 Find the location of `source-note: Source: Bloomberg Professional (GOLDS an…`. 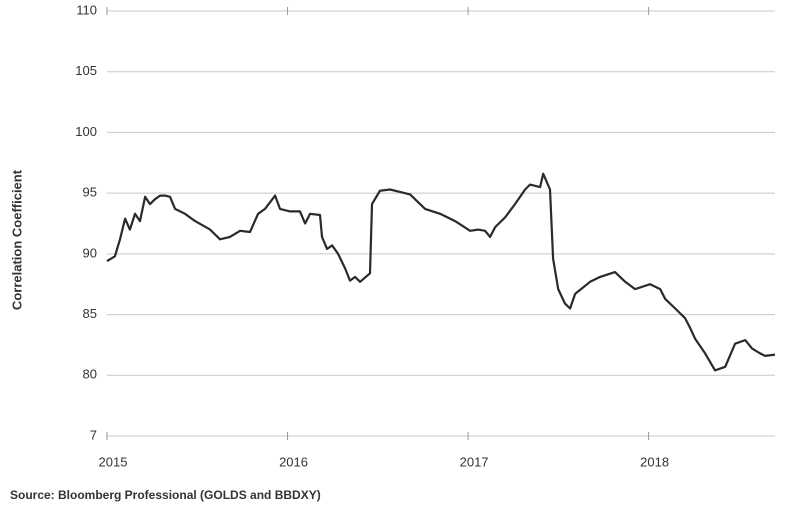

source-note: Source: Bloomberg Professional (GOLDS an… is located at coordinates (165, 495).